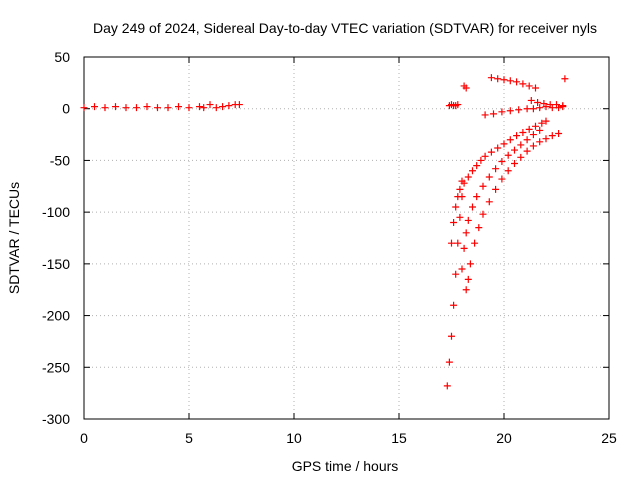 The width and height of the screenshot is (640, 480). Describe the element at coordinates (56, 419) in the screenshot. I see `y-tick-label: -300` at that location.